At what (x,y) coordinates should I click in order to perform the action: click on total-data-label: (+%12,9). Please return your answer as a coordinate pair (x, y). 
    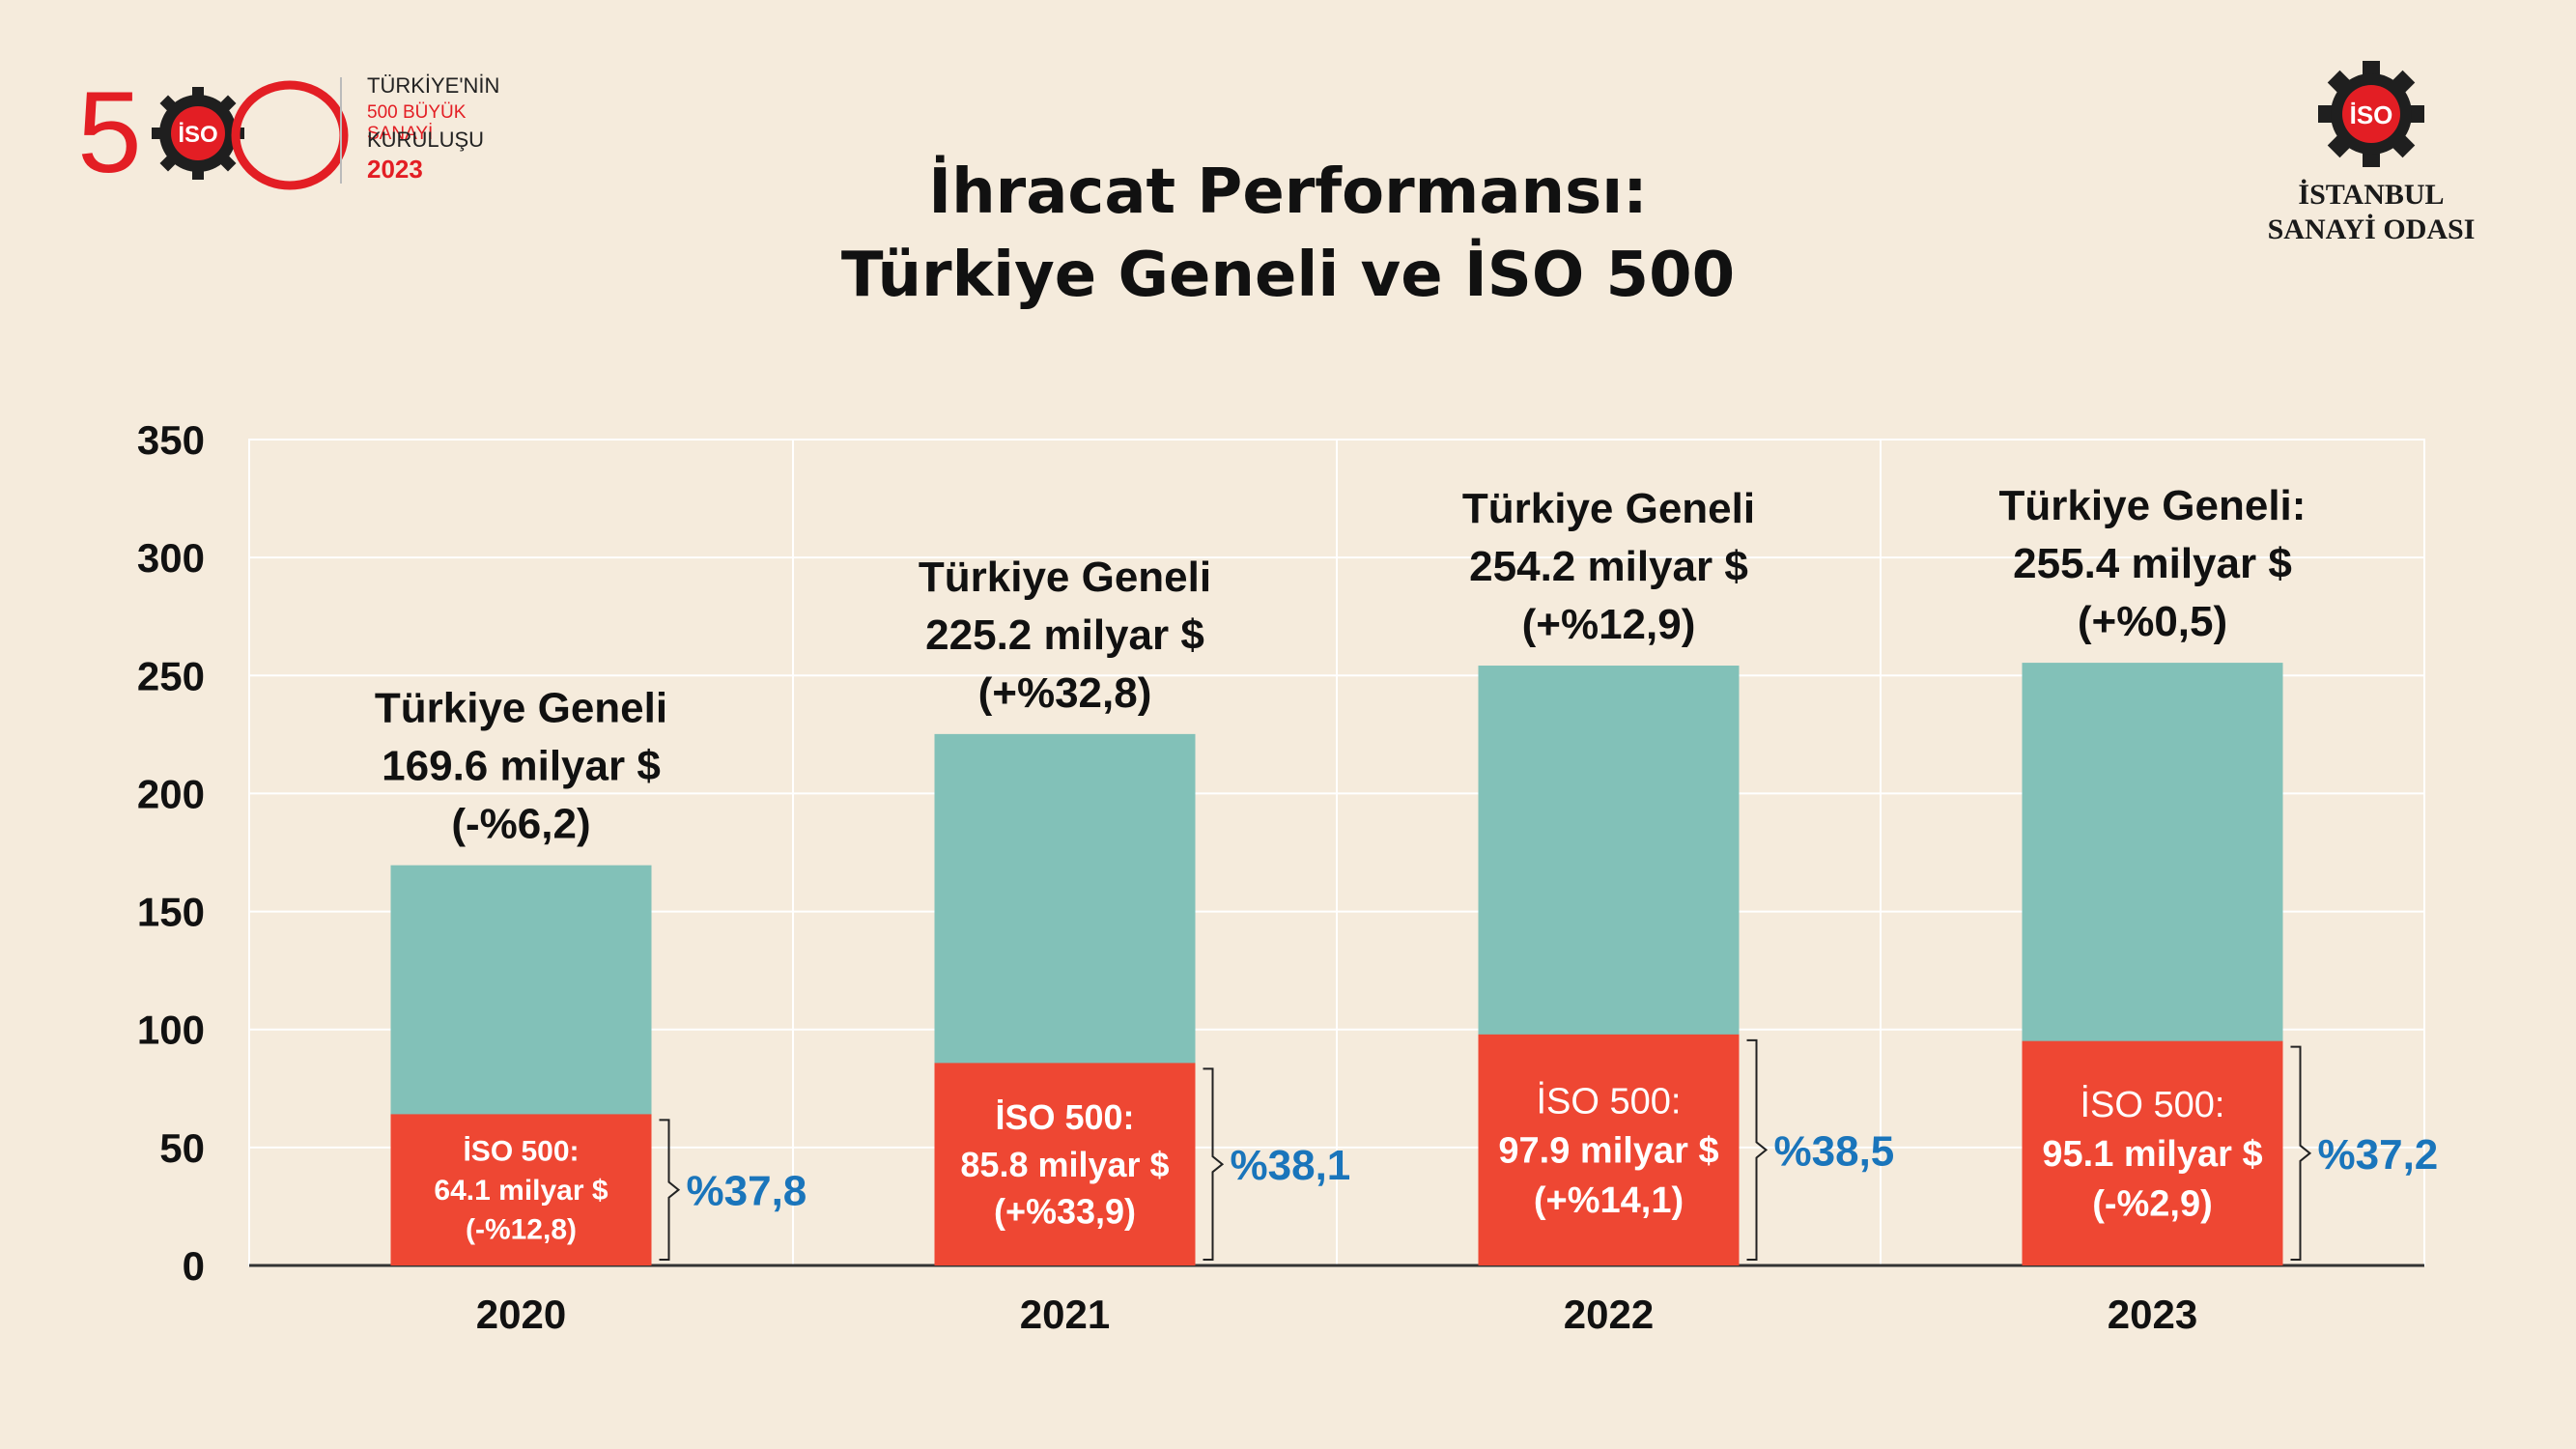
    Looking at the image, I should click on (1609, 624).